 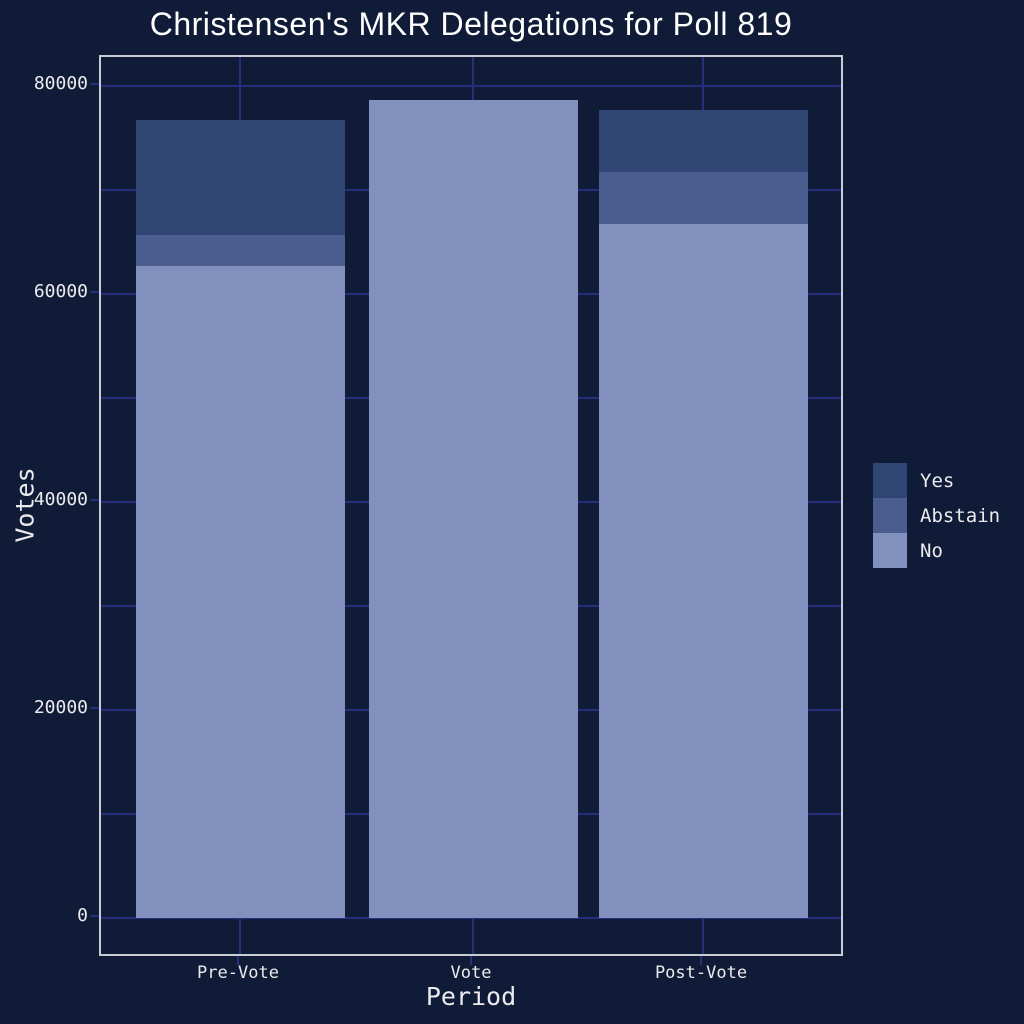 I want to click on y-tick-label: 40000, so click(x=60, y=500).